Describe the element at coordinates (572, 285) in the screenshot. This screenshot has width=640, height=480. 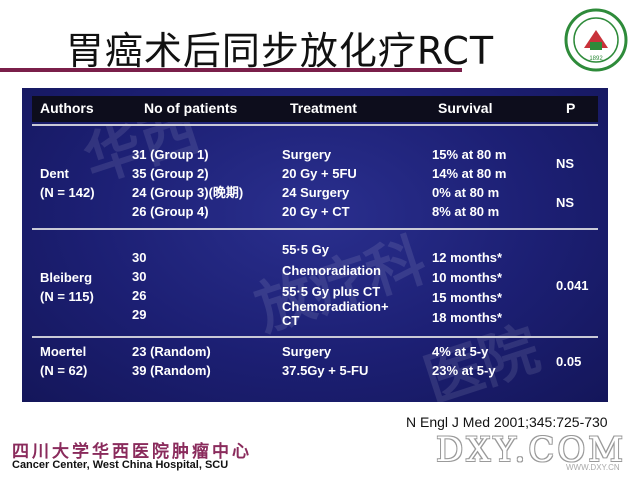
I see `bleiberg-p-value: 0.041` at that location.